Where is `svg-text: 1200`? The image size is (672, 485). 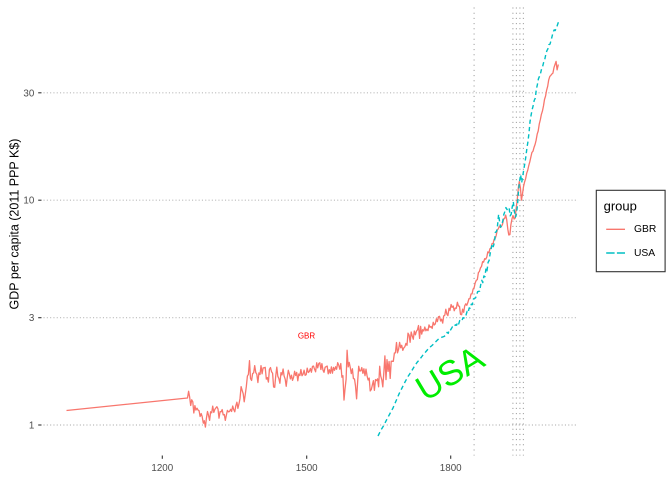 svg-text: 1200 is located at coordinates (162, 468).